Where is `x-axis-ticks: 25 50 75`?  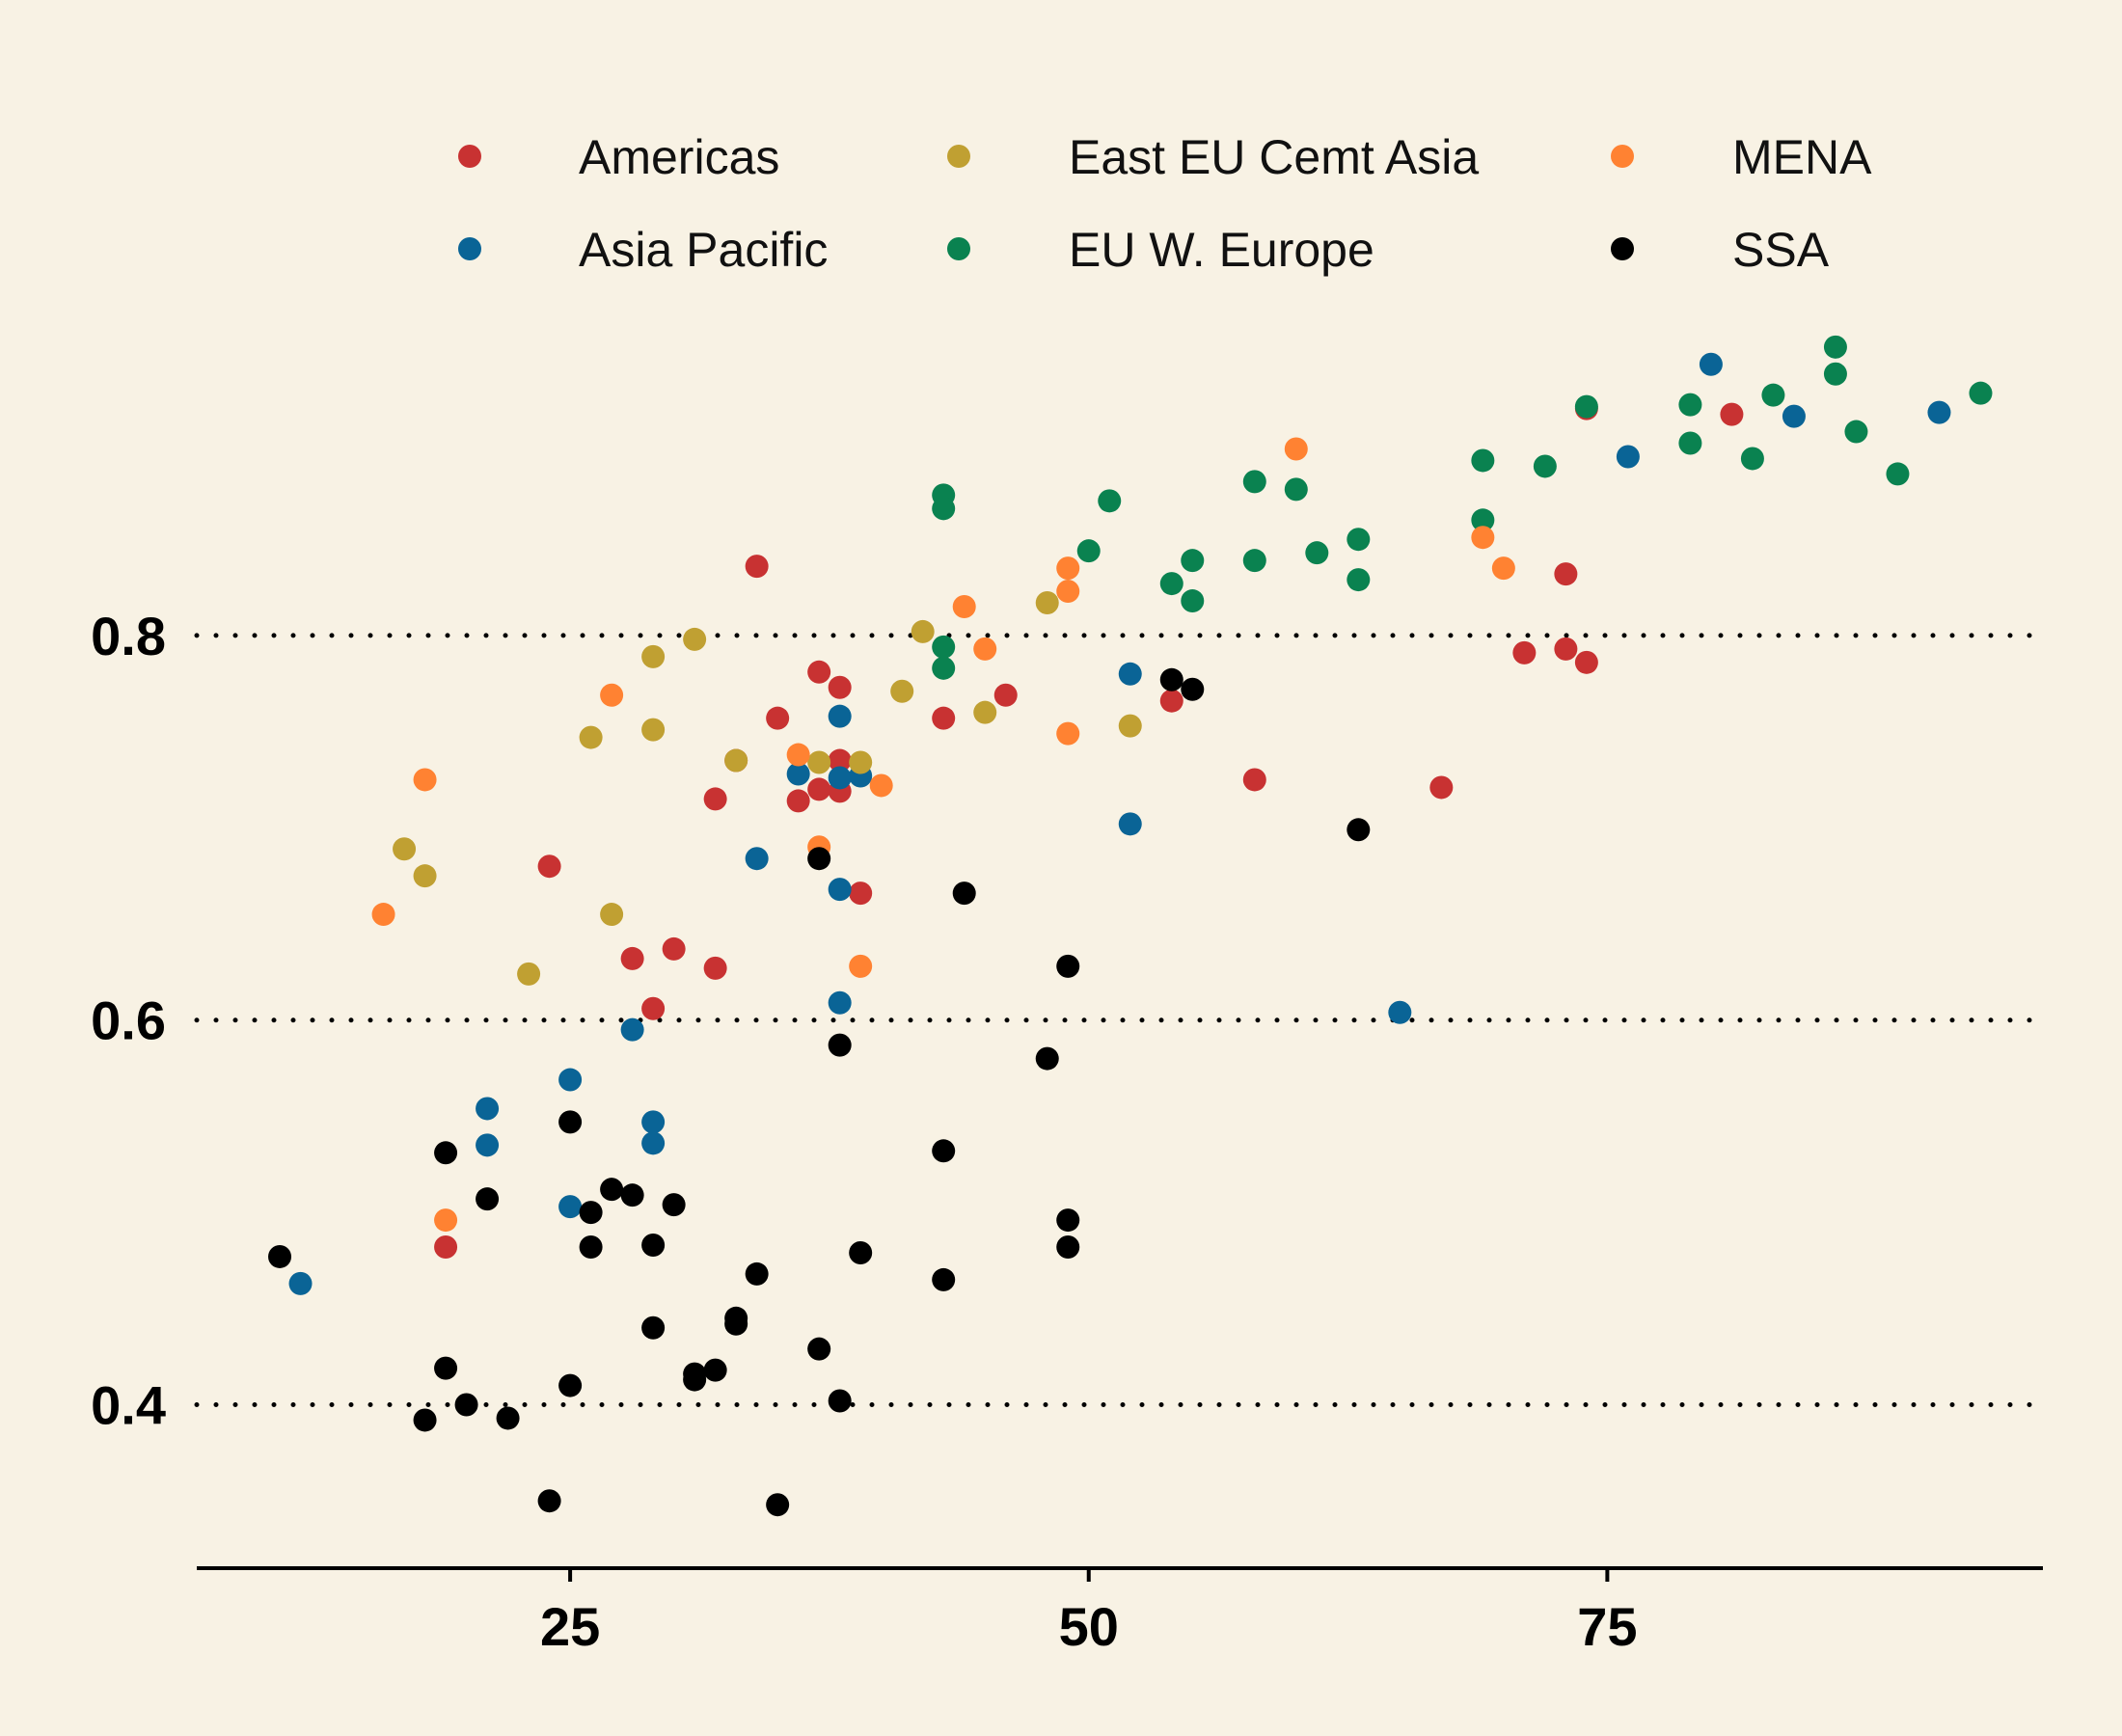 x-axis-ticks: 25 50 75 is located at coordinates (1089, 1612).